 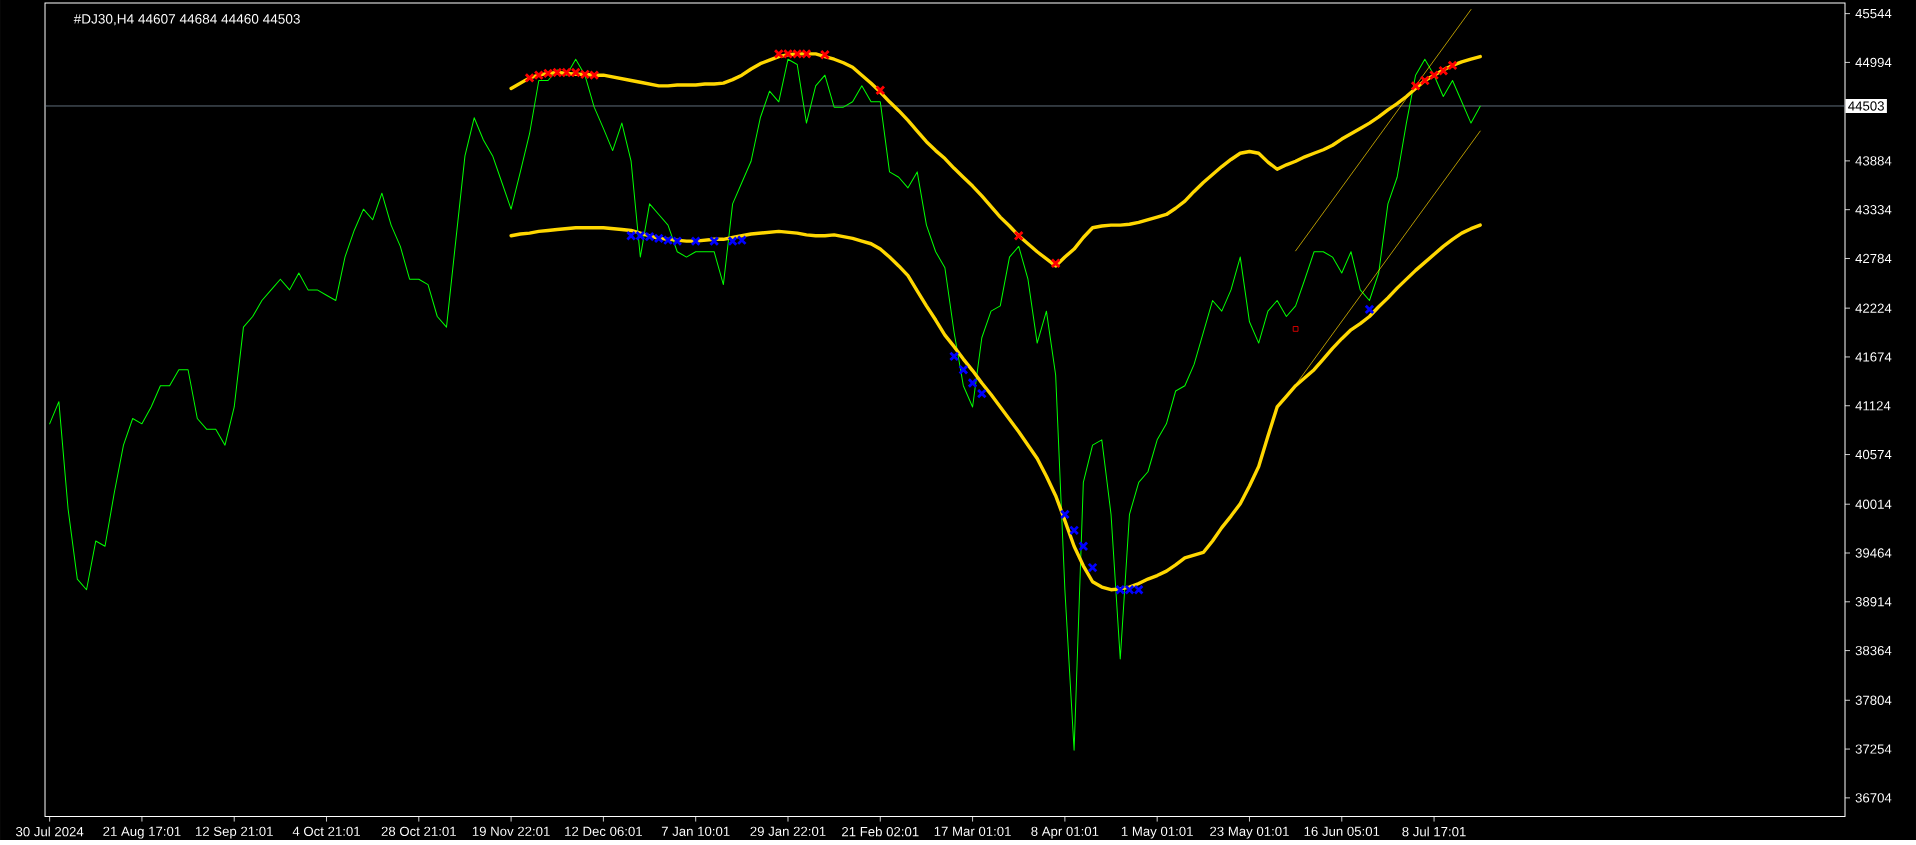 I want to click on y-tick-label: 41674, so click(x=1873, y=357).